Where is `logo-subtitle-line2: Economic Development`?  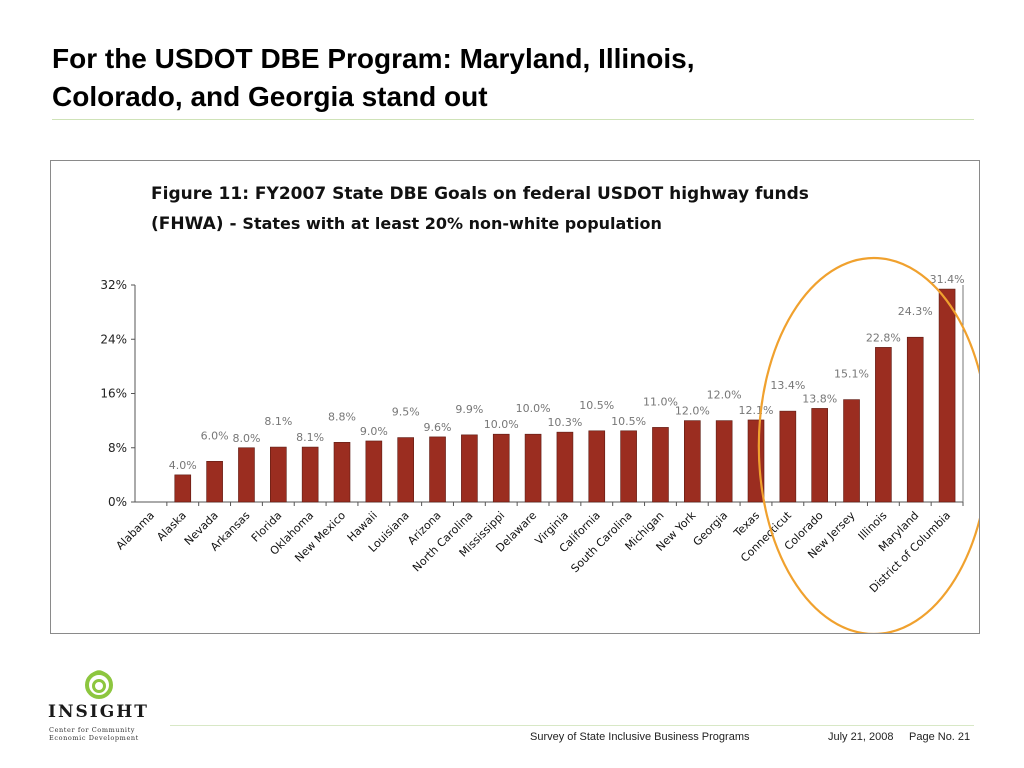 logo-subtitle-line2: Economic Development is located at coordinates (94, 738).